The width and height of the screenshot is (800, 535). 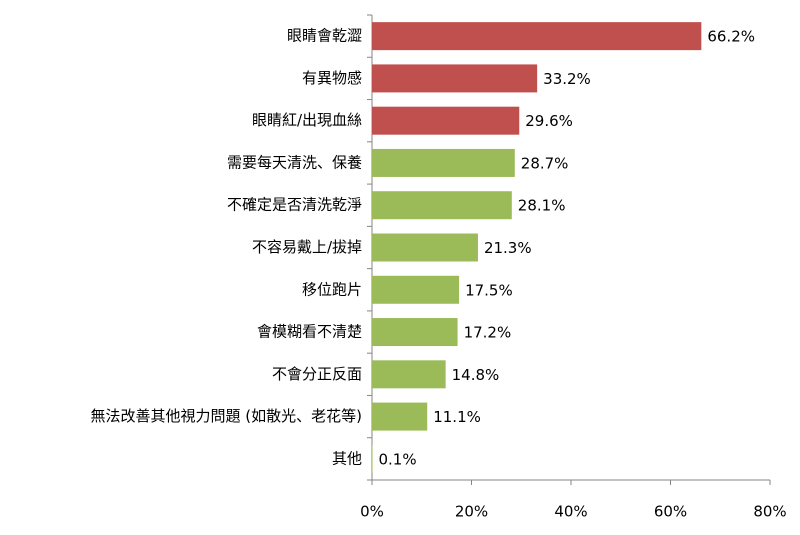 What do you see at coordinates (488, 333) in the screenshot?
I see `value-label: 17.2%` at bounding box center [488, 333].